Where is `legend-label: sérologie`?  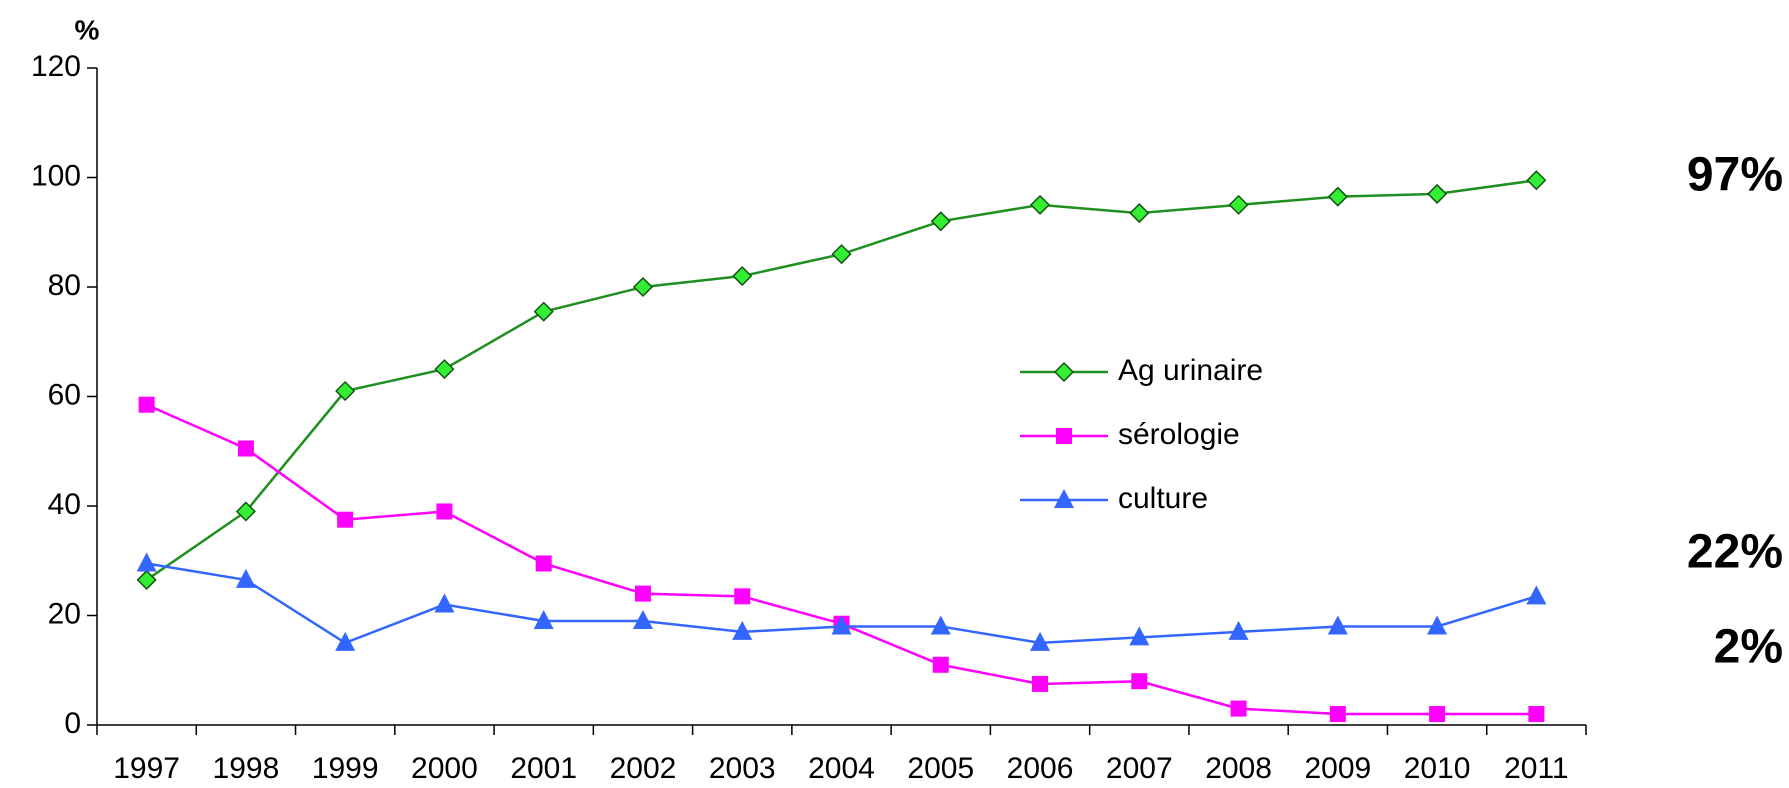
legend-label: sérologie is located at coordinates (1179, 434).